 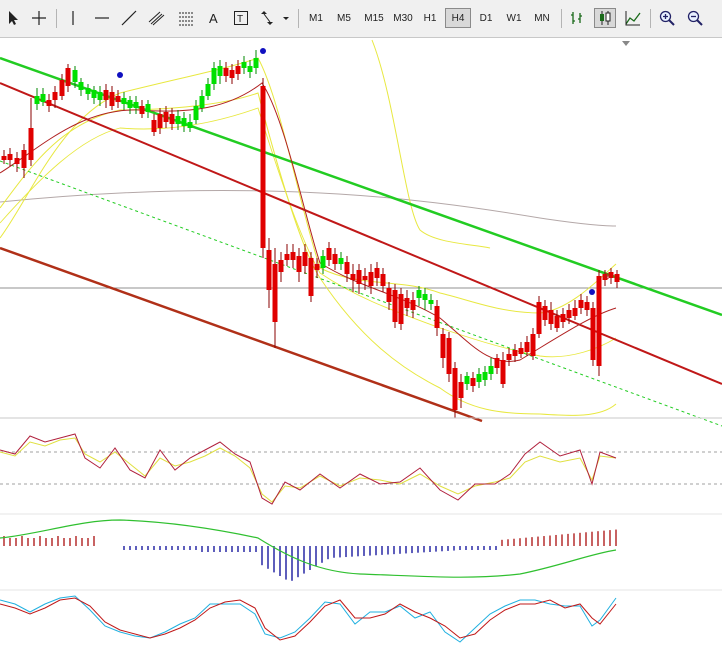 I want to click on stochastic-panel, so click(x=308, y=619).